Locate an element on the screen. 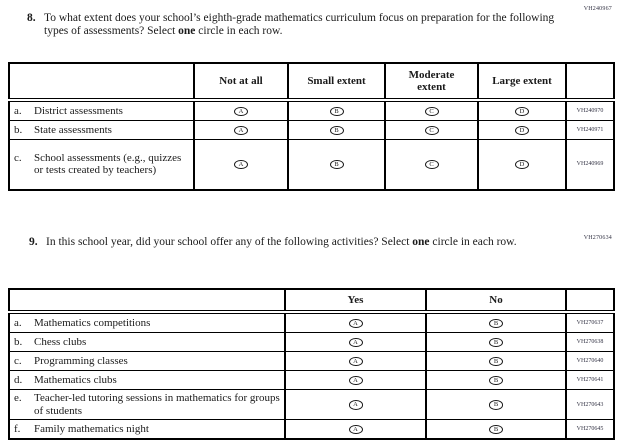 Image resolution: width=620 pixels, height=446 pixels. row-letter: b. is located at coordinates (18, 341).